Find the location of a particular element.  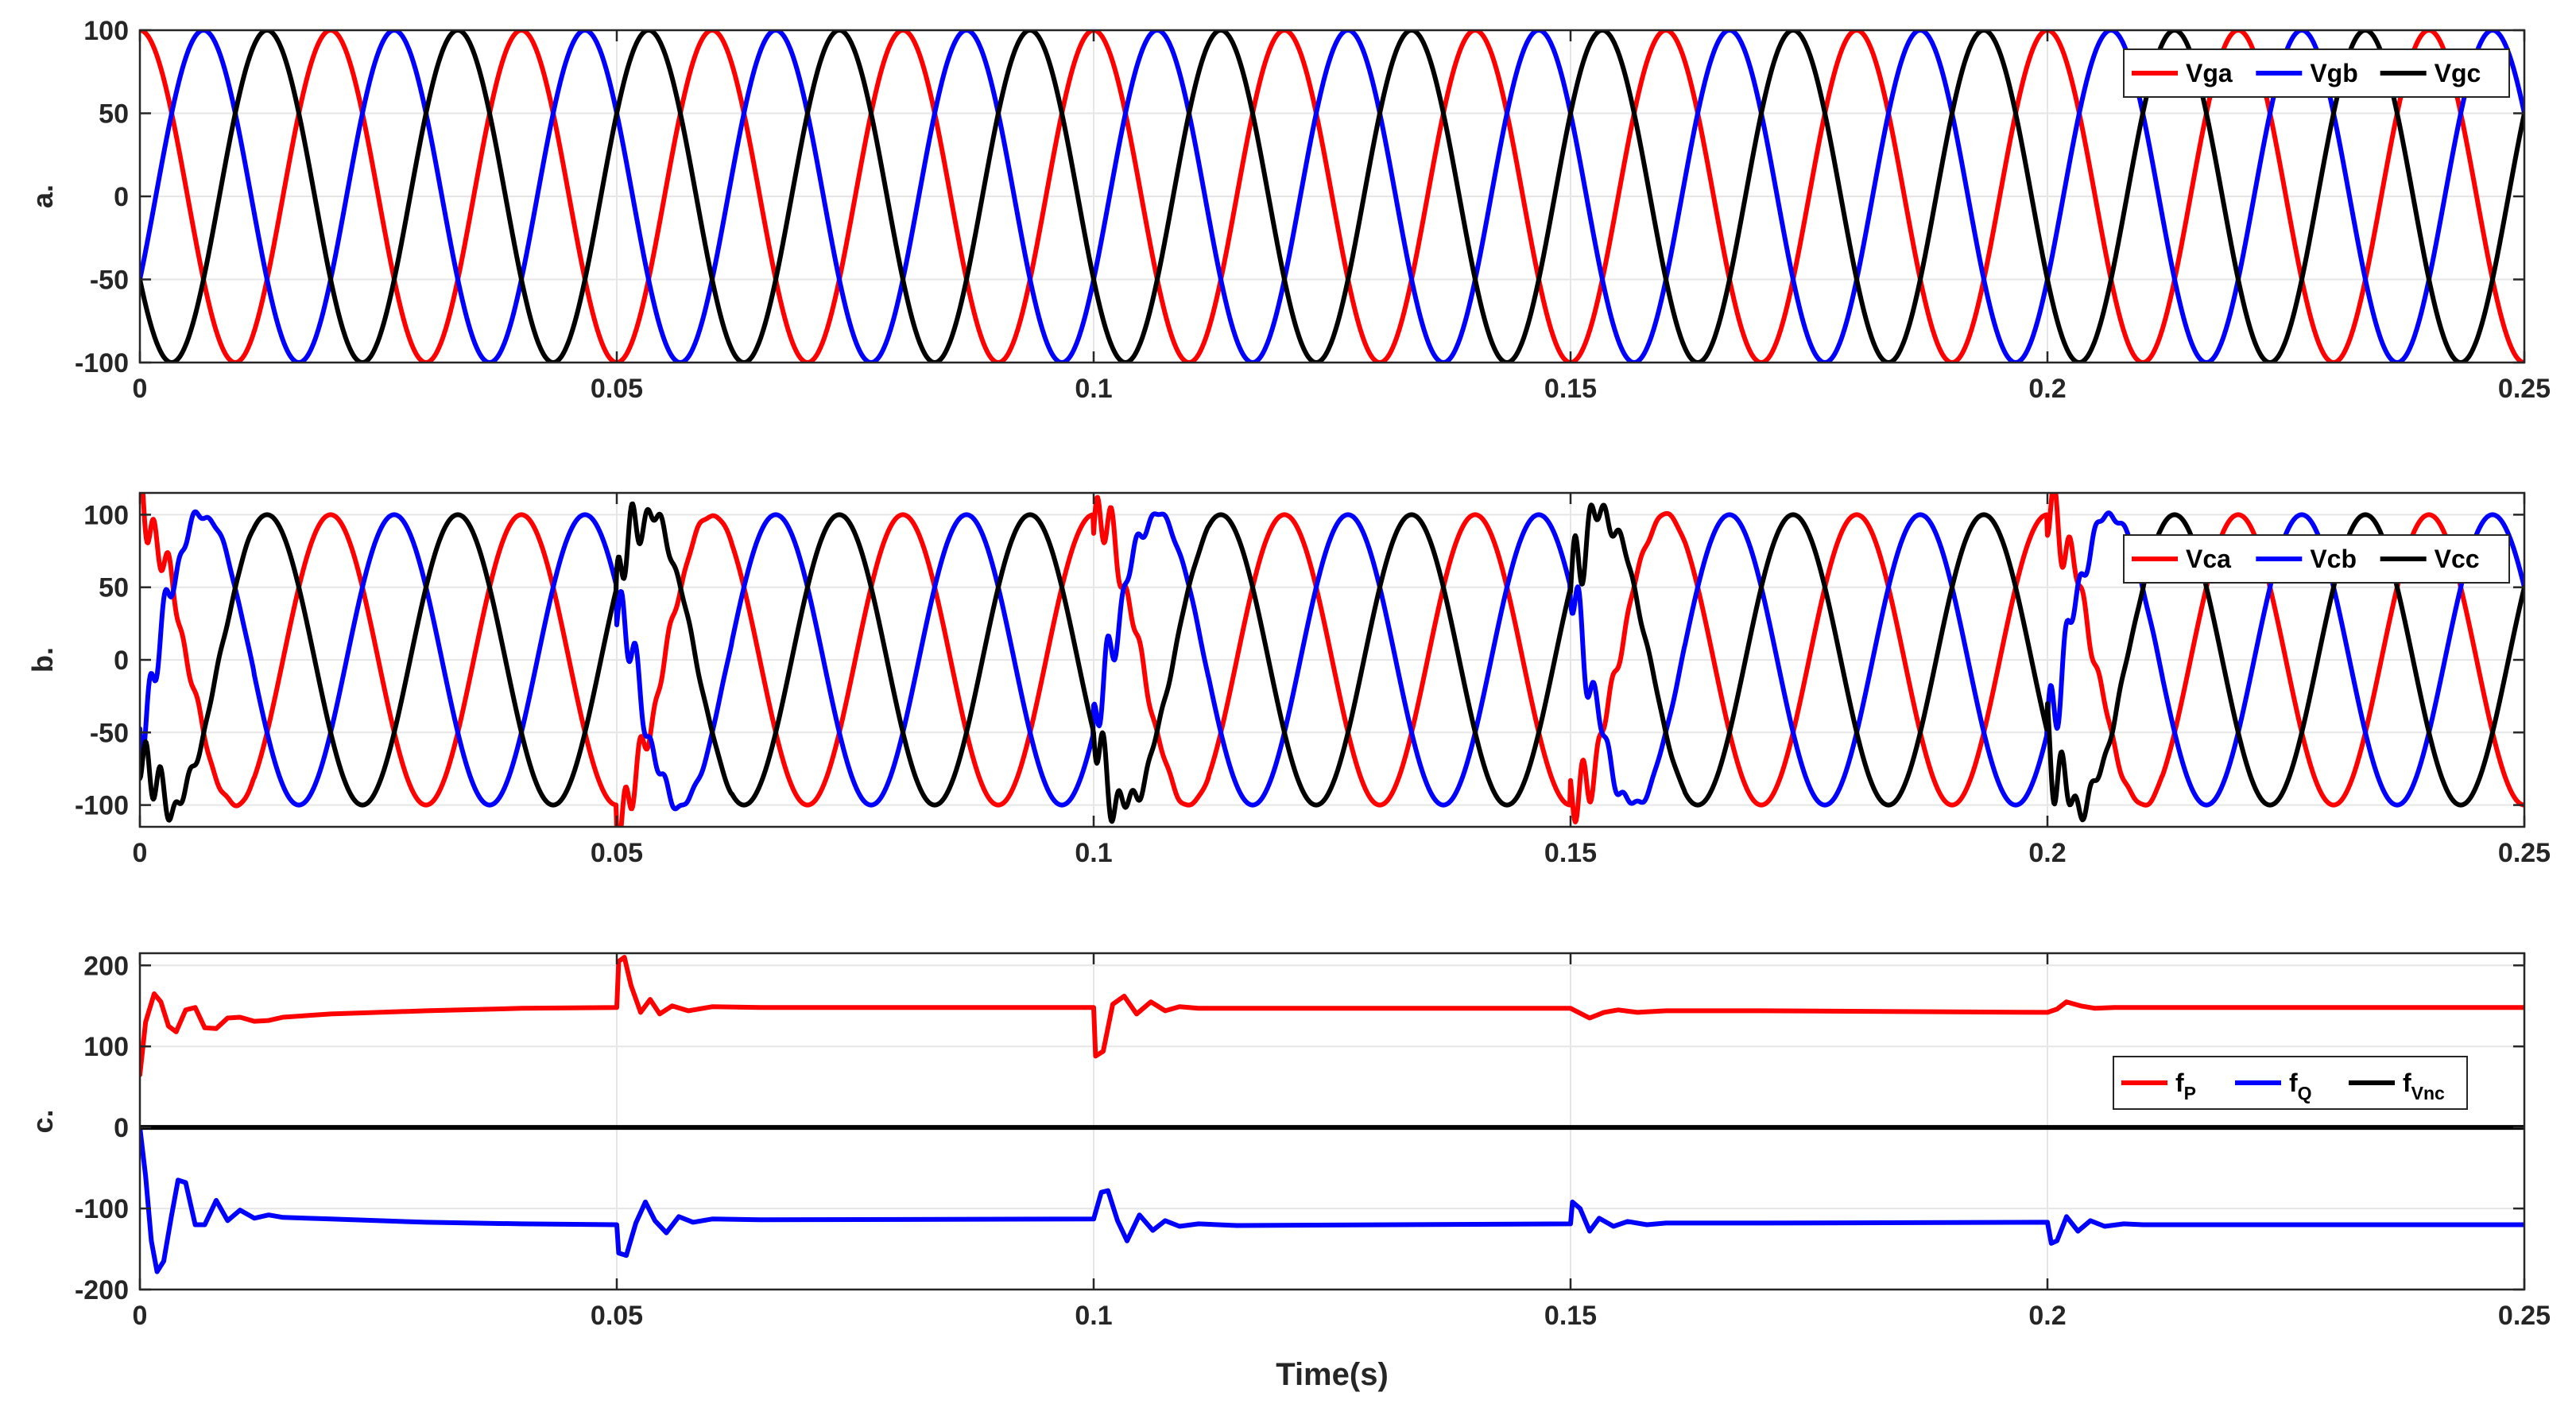

legend: Vga Vgb Vgc is located at coordinates (2316, 73).